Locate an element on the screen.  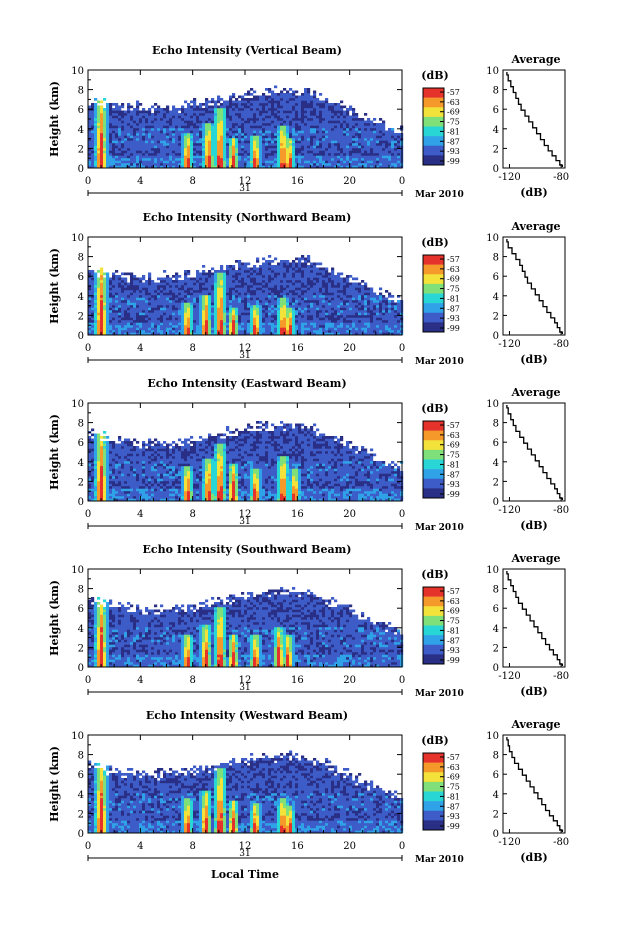
y-axis-label: Height (km) is located at coordinates (54, 119).